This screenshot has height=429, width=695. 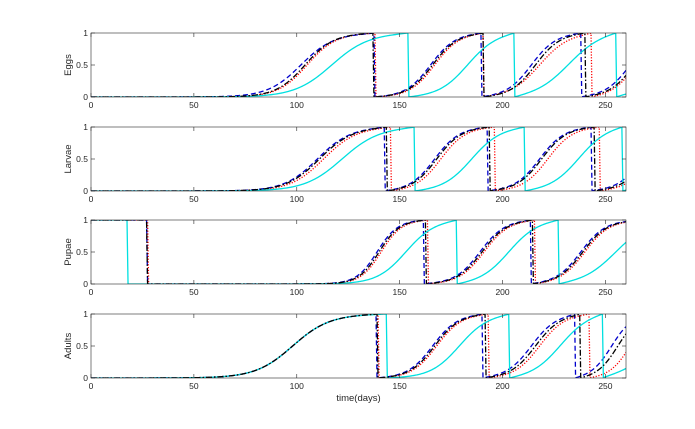 I want to click on y-axis-label: Larvae, so click(x=68, y=158).